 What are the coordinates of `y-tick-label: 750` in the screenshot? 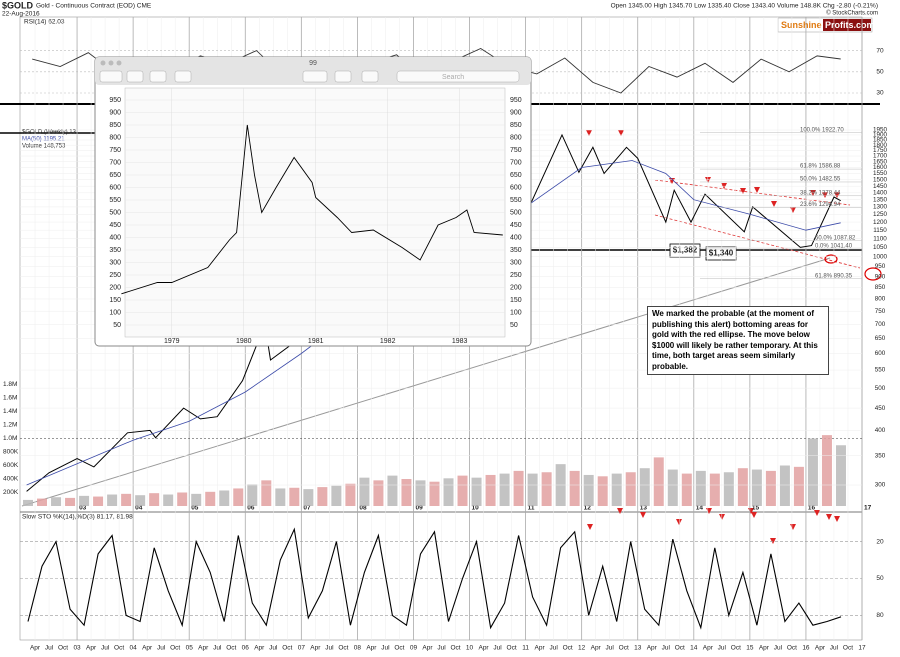 It's located at (115, 150).